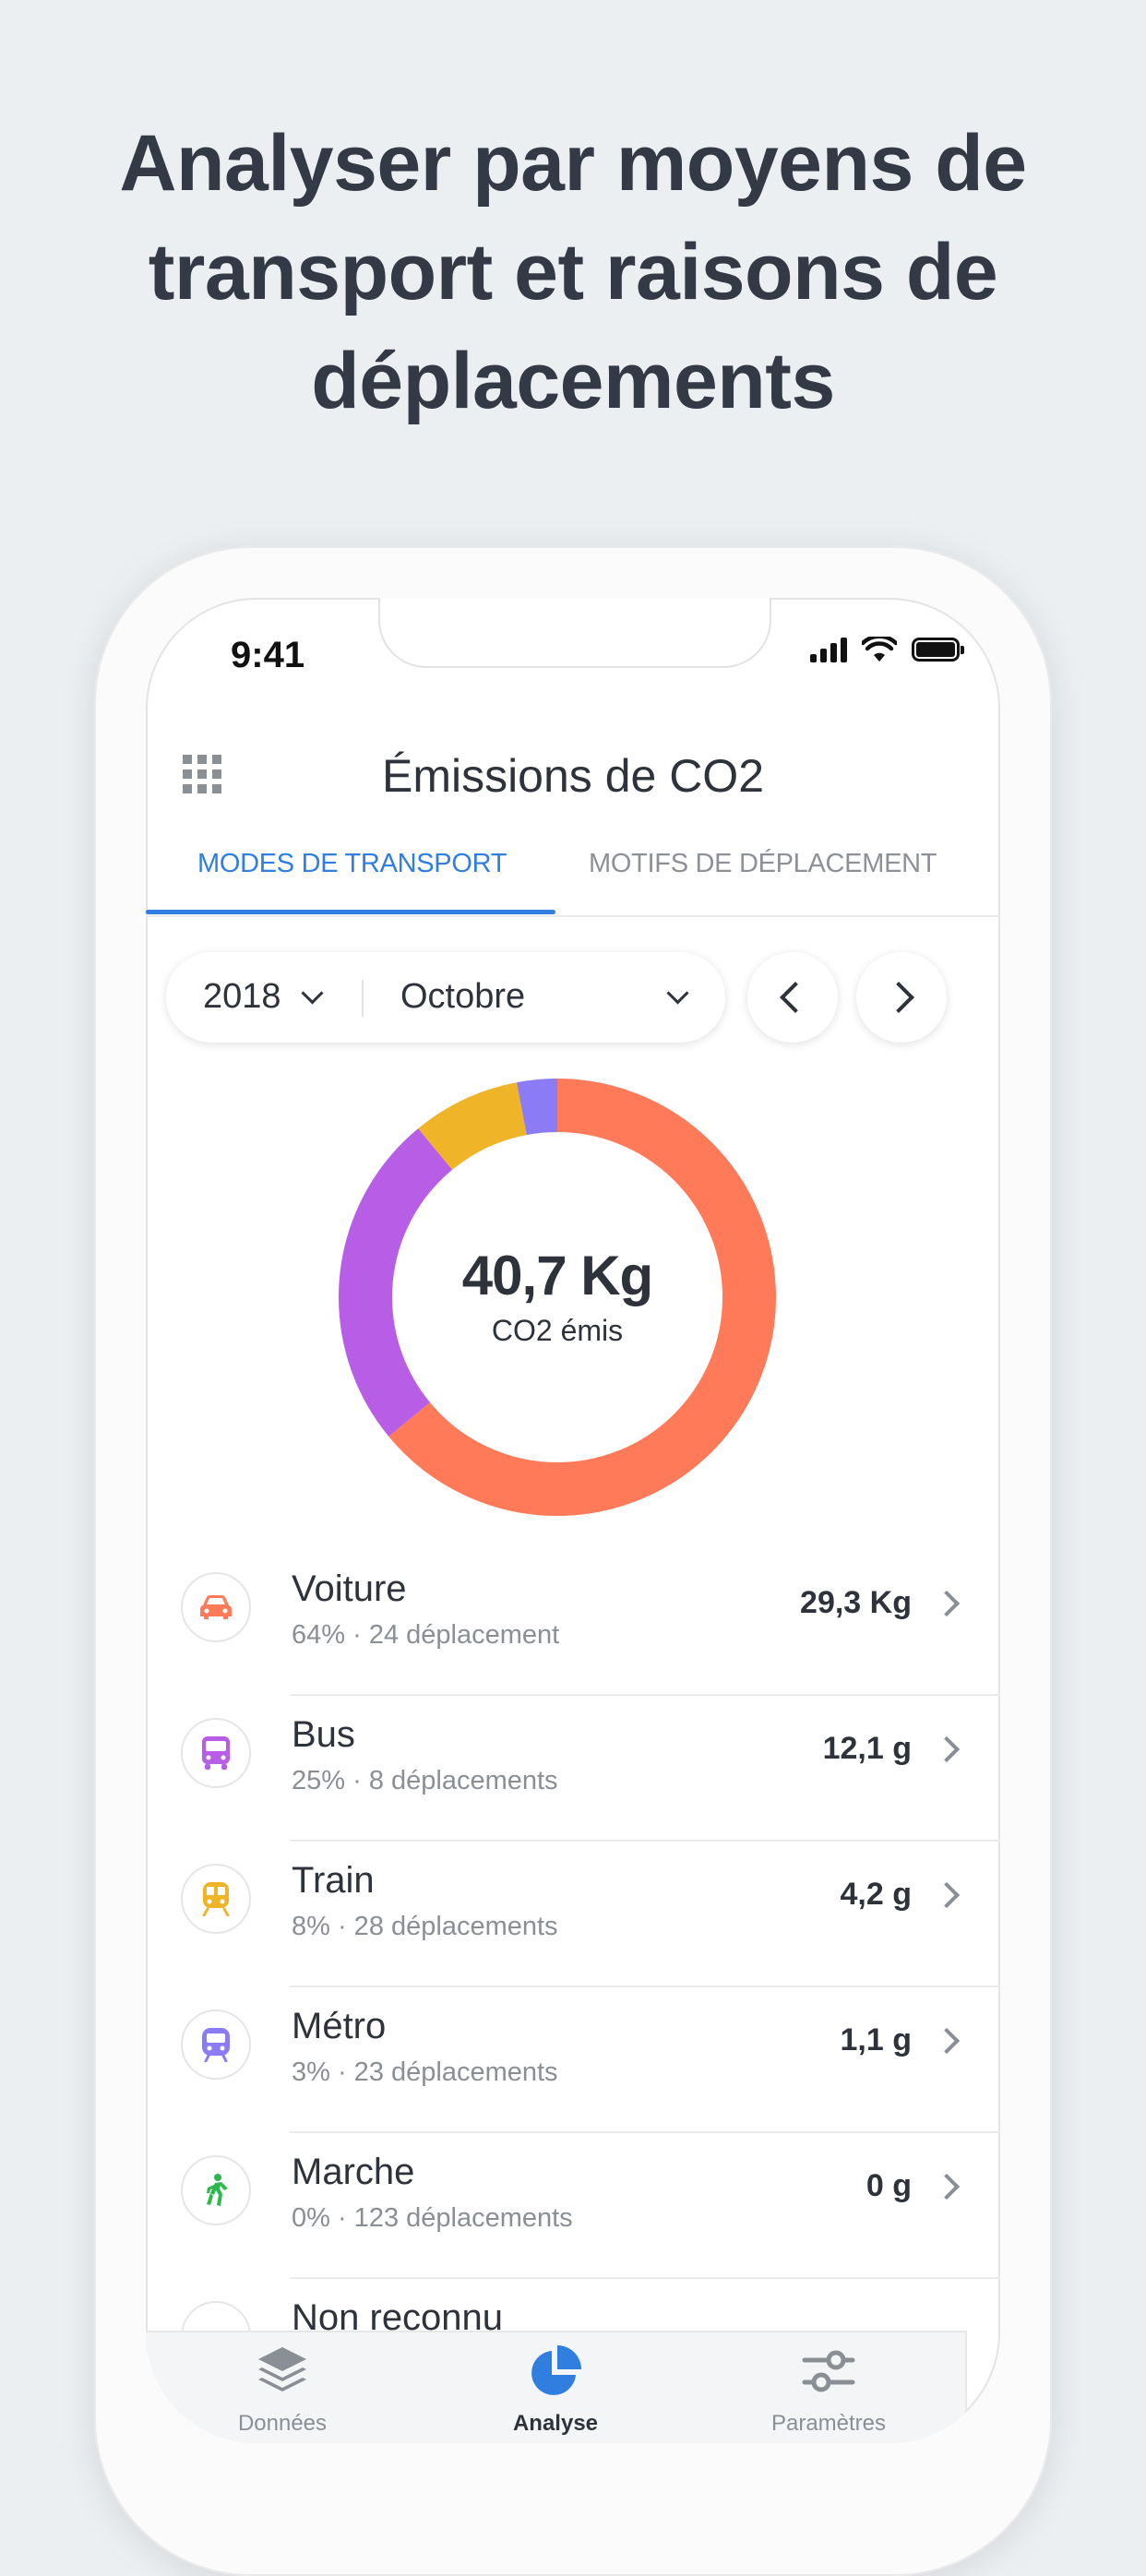 This screenshot has width=1146, height=2576. Describe the element at coordinates (426, 1635) in the screenshot. I see `mode-detail: 64% · 24 déplacement` at that location.